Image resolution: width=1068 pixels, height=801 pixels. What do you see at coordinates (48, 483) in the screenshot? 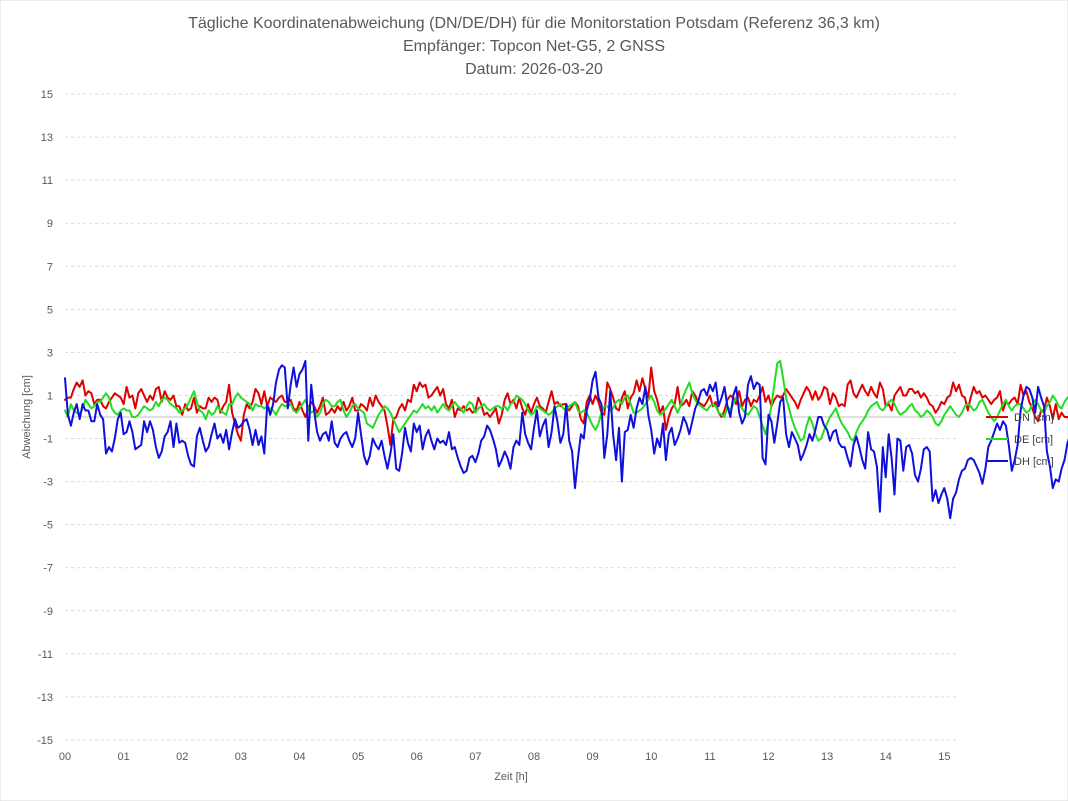
I see `y-tick-label: -3` at bounding box center [48, 483].